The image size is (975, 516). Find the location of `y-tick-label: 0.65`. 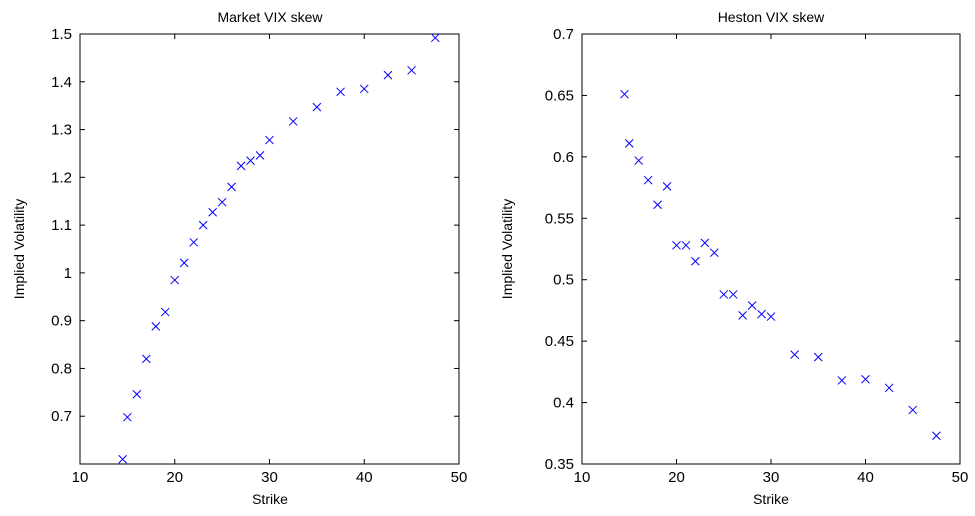

y-tick-label: 0.65 is located at coordinates (559, 95).